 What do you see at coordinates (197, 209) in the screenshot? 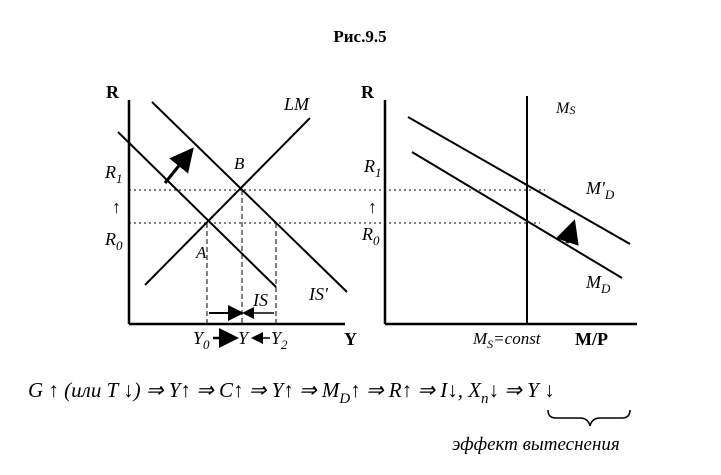
I see `is-curve` at bounding box center [197, 209].